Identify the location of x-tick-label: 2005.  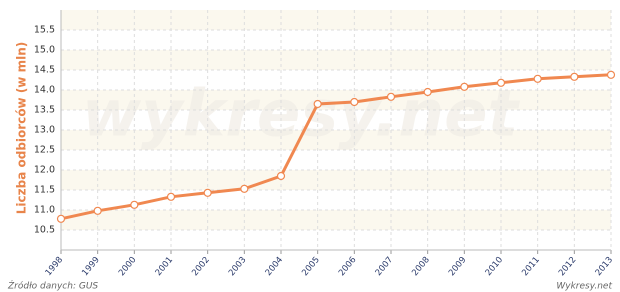
(311, 266).